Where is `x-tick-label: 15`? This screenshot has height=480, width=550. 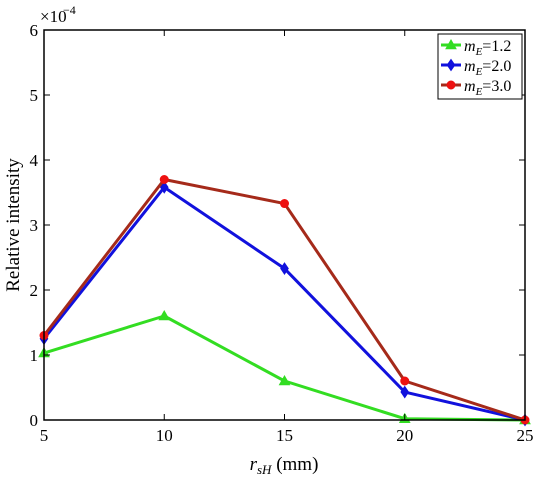
x-tick-label: 15 is located at coordinates (284, 435).